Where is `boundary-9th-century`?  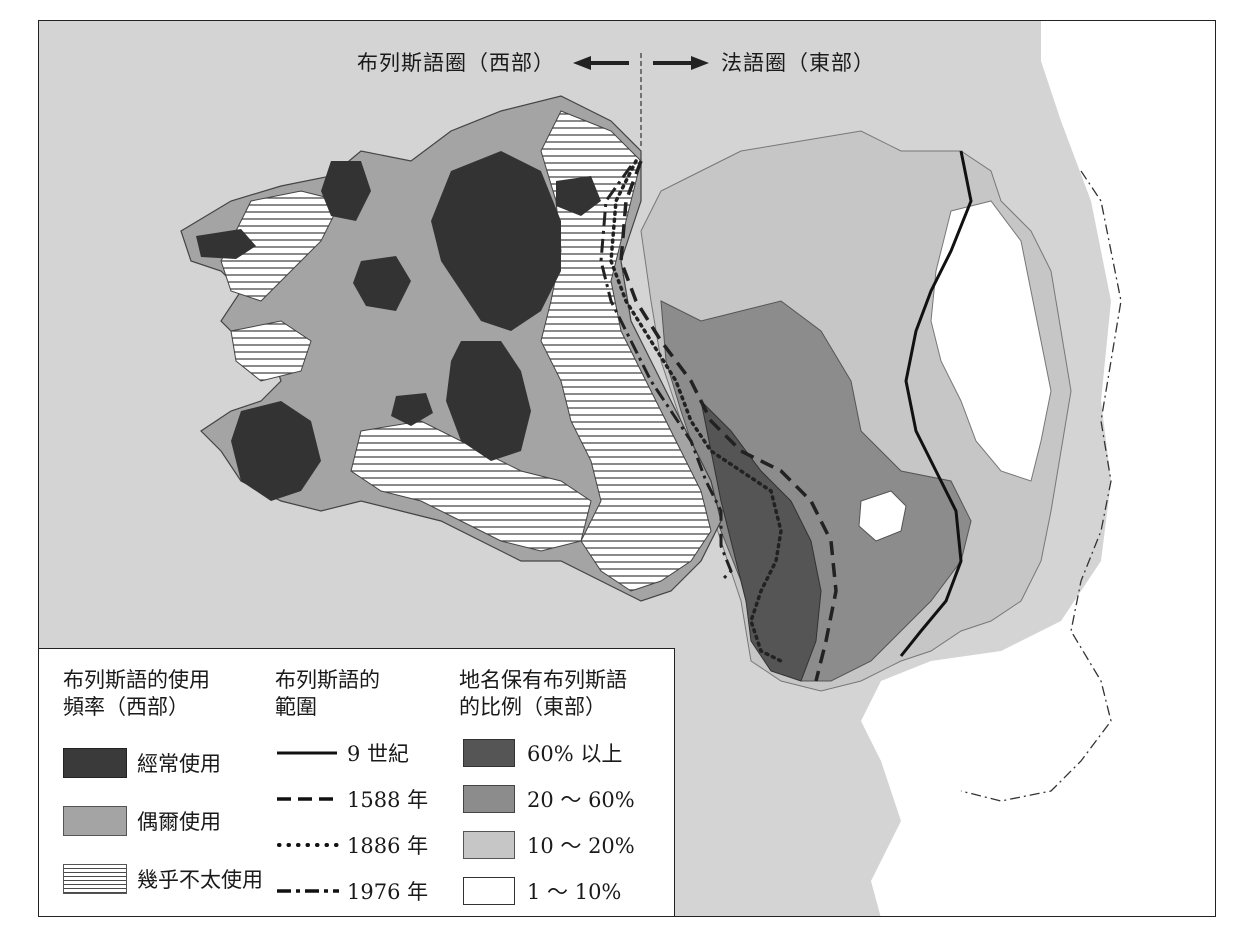 boundary-9th-century is located at coordinates (936, 403).